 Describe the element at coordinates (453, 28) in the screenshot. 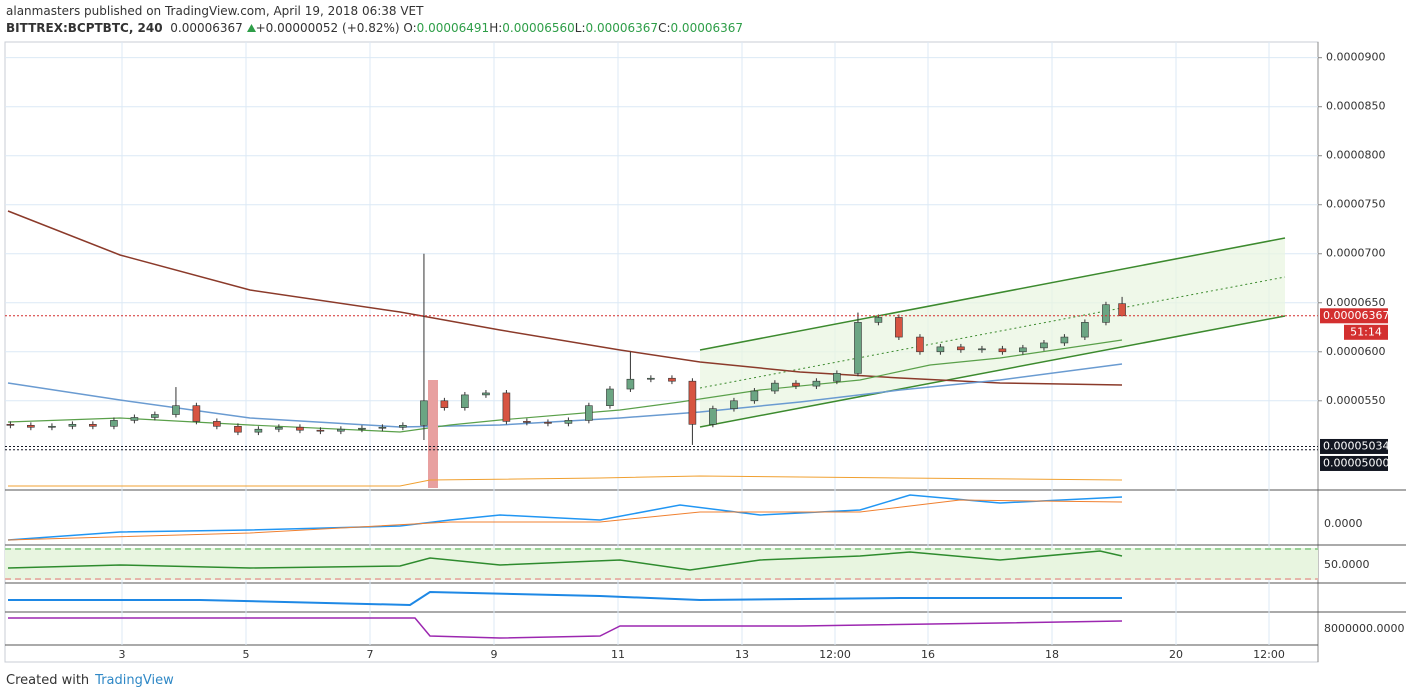

I see `ohlc-value: 0.00006491` at that location.